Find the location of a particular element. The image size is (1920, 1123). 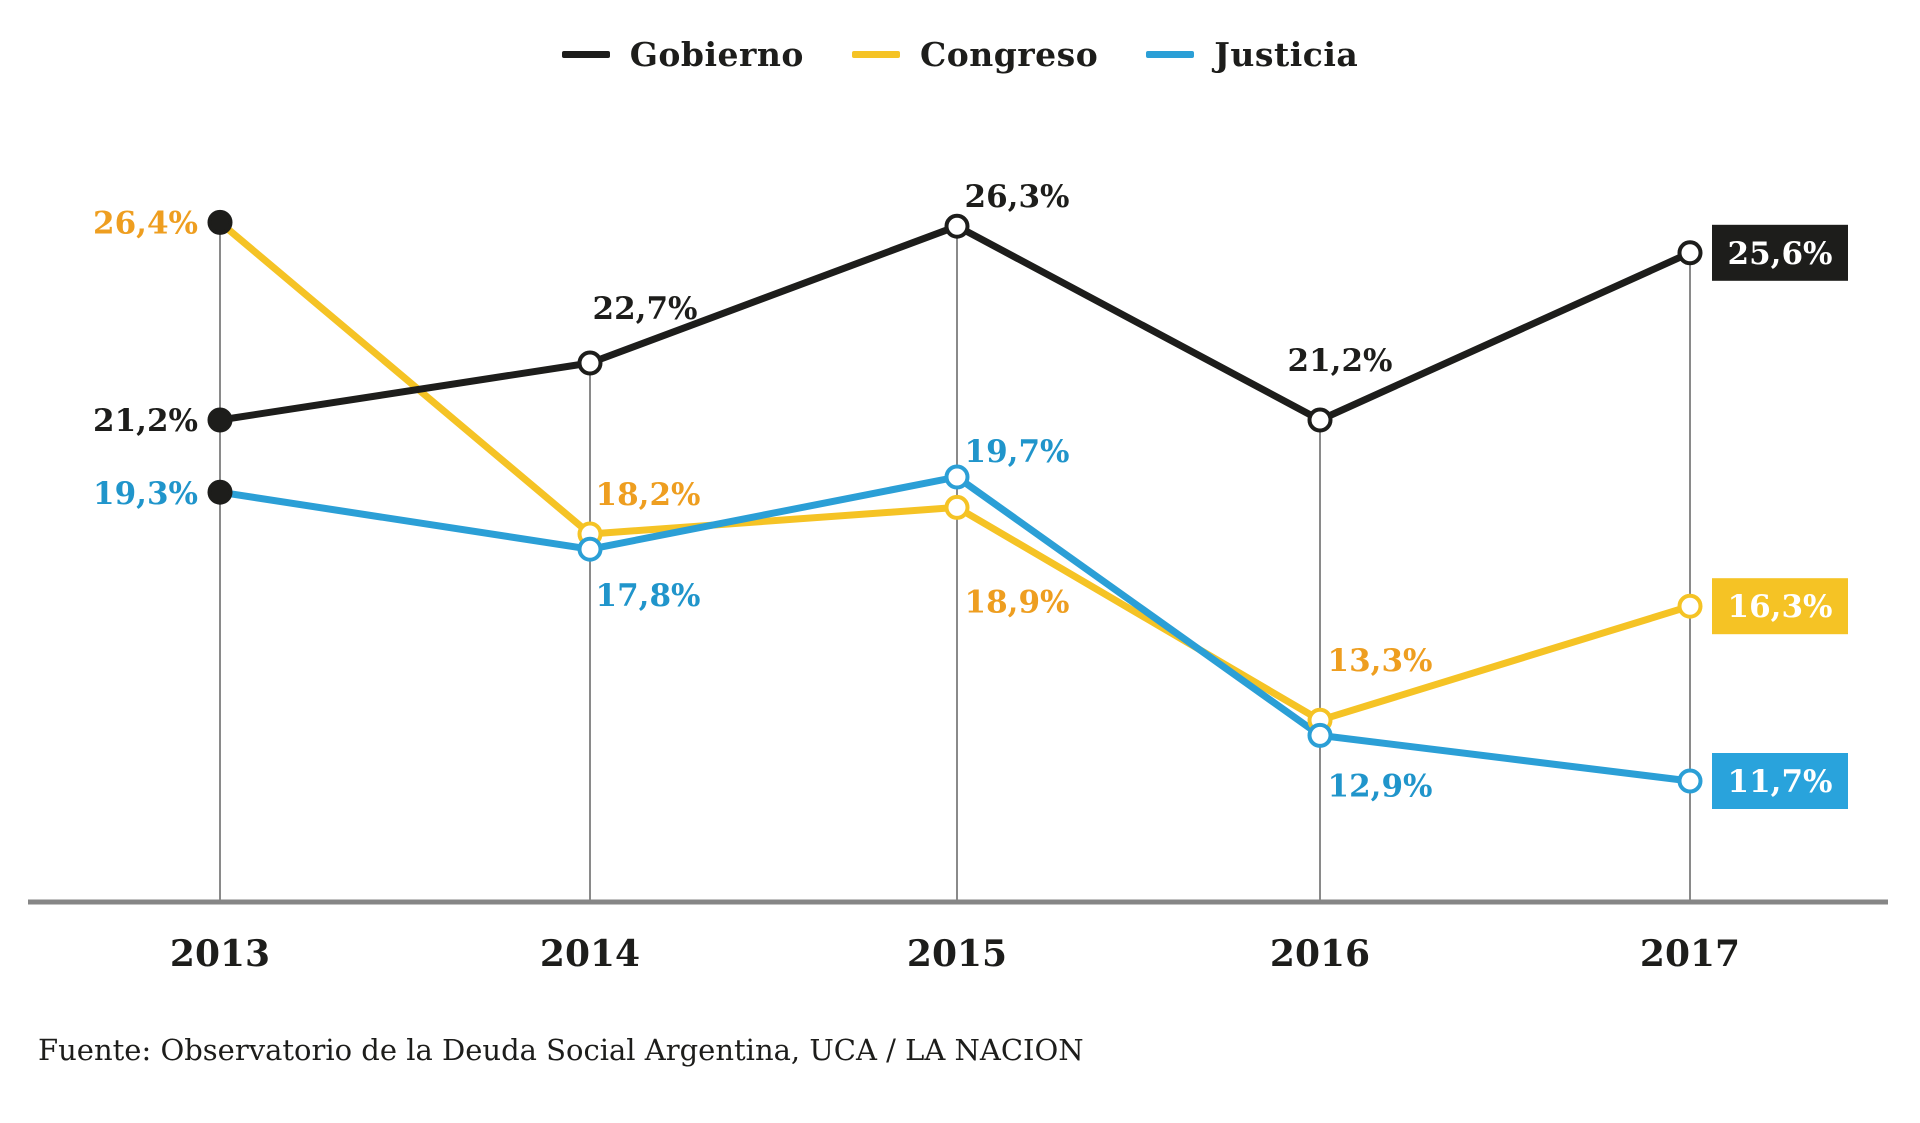

value-label-justicia-2017: 11,7% is located at coordinates (1780, 782).